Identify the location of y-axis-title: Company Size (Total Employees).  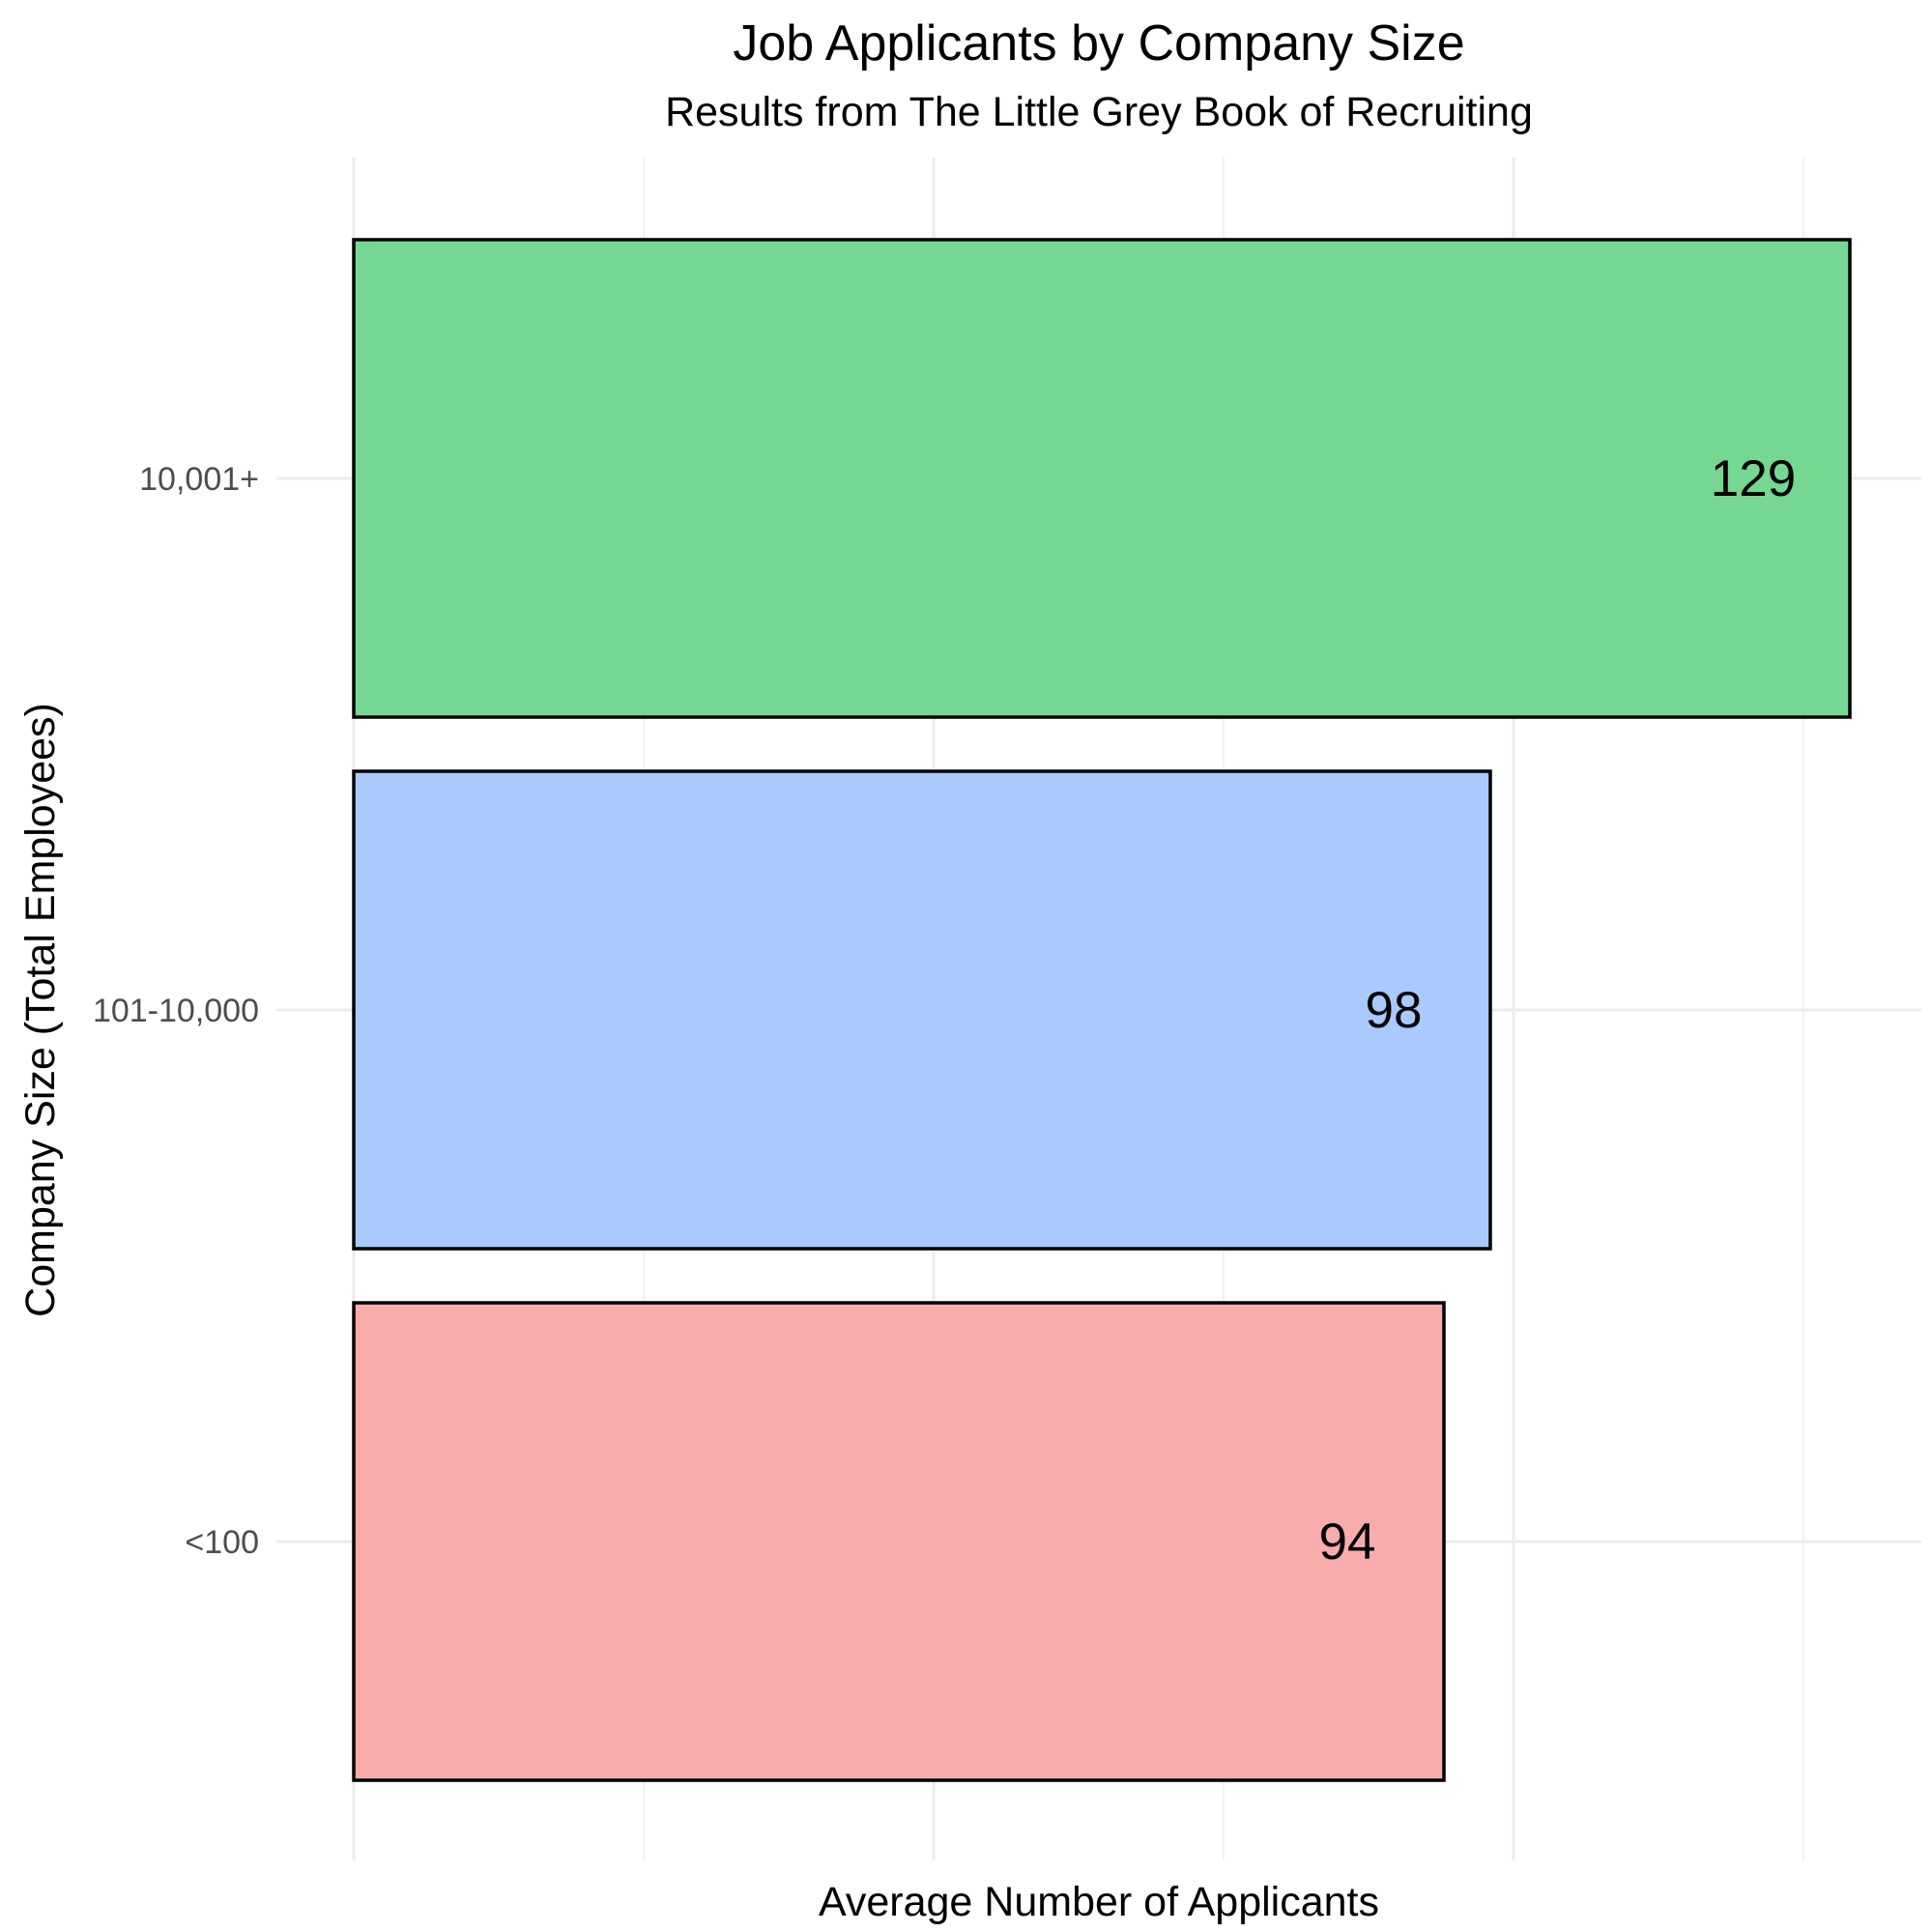
(40, 1010).